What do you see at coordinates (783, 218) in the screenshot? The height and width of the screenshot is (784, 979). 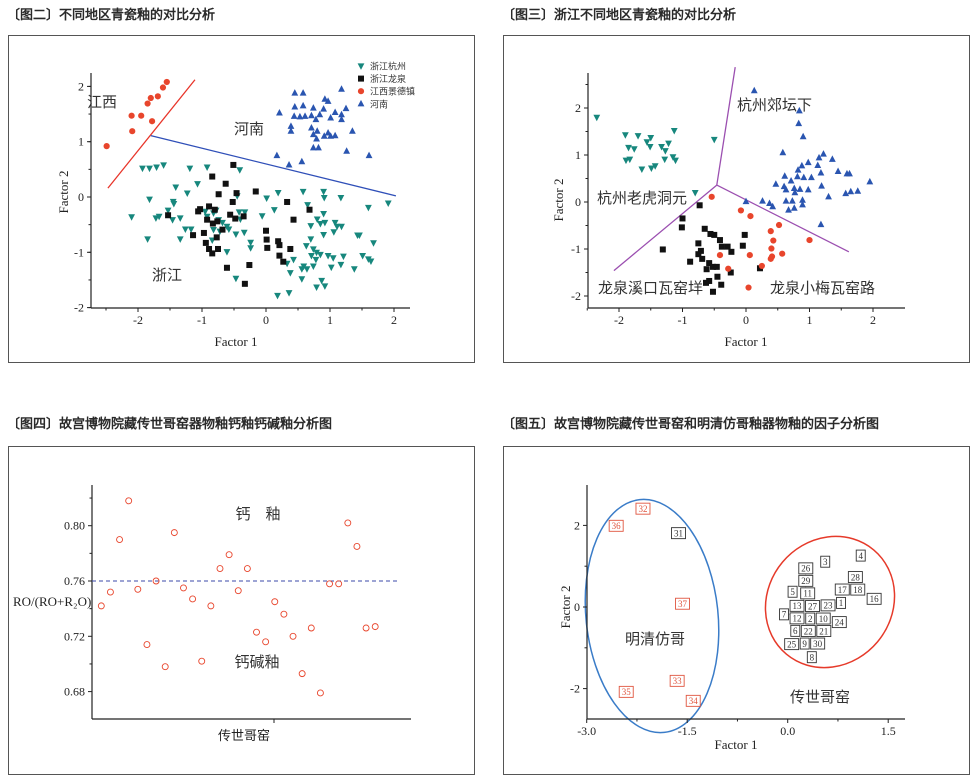 I see `boundary-right-line` at bounding box center [783, 218].